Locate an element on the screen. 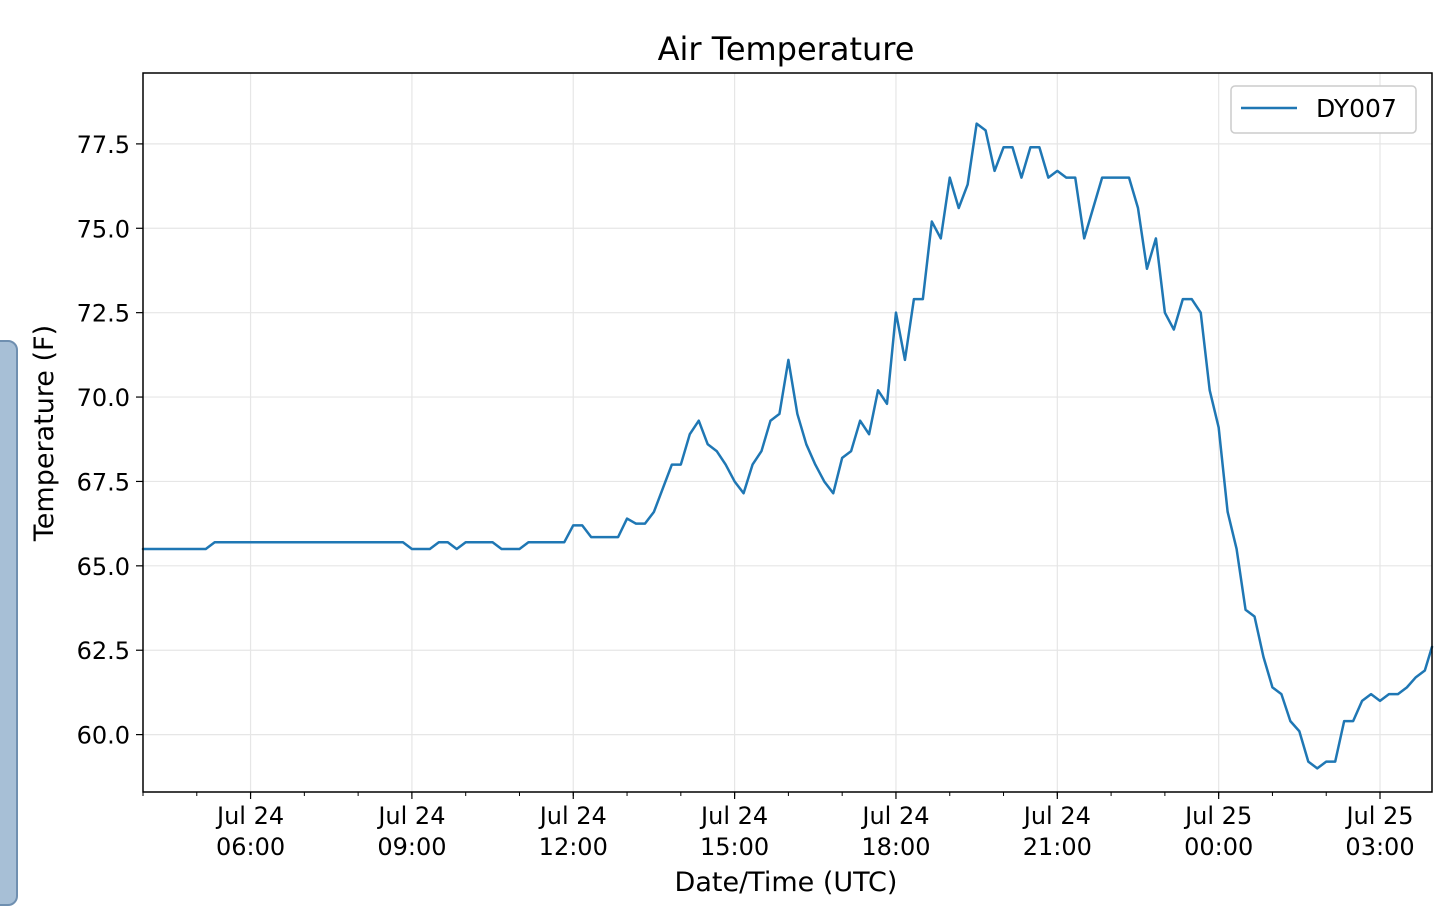 This screenshot has height=909, width=1440. x-tick-label-time: 21:00 is located at coordinates (1057, 847).